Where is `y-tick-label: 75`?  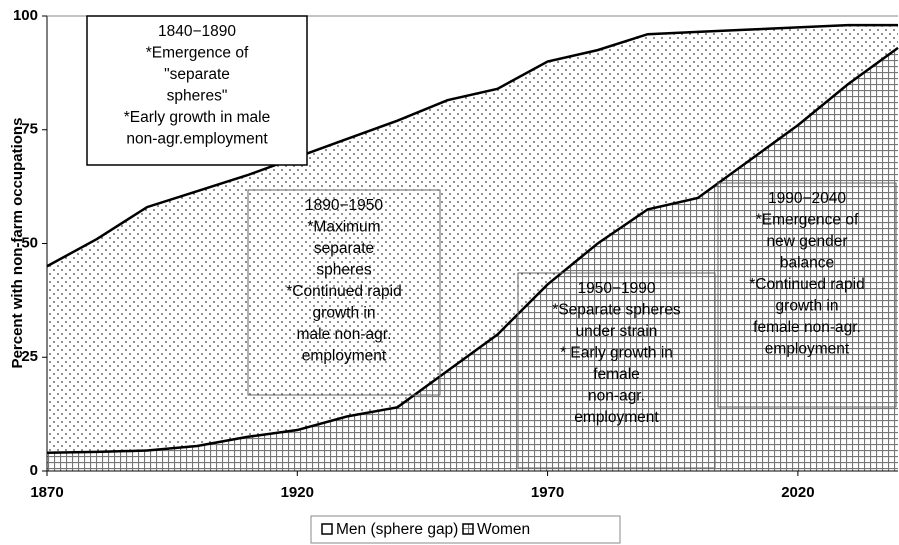
y-tick-label: 75 is located at coordinates (29, 129).